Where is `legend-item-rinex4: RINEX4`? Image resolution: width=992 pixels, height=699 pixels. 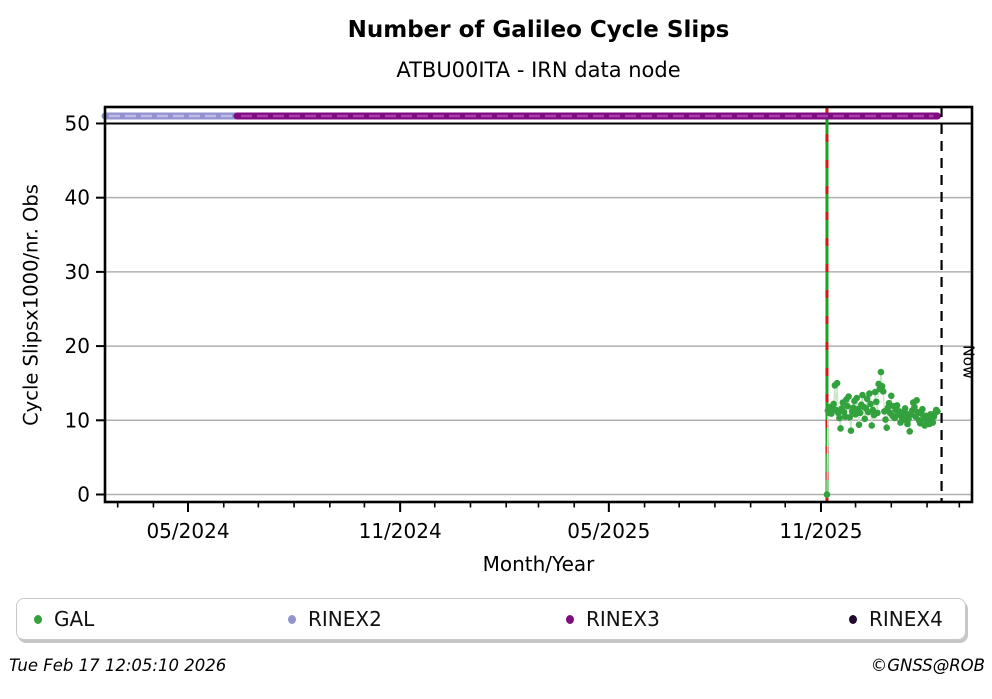
legend-item-rinex4: RINEX4 is located at coordinates (896, 619).